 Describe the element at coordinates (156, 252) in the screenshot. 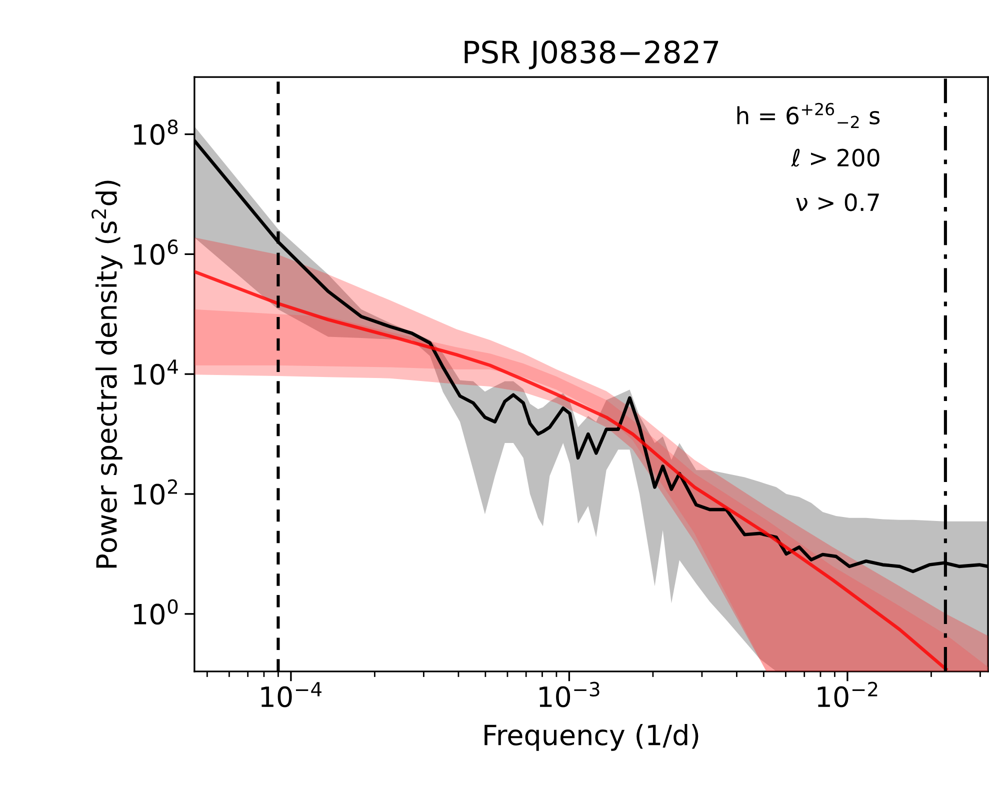

I see `y-tick-label: 10$^{6}$` at that location.